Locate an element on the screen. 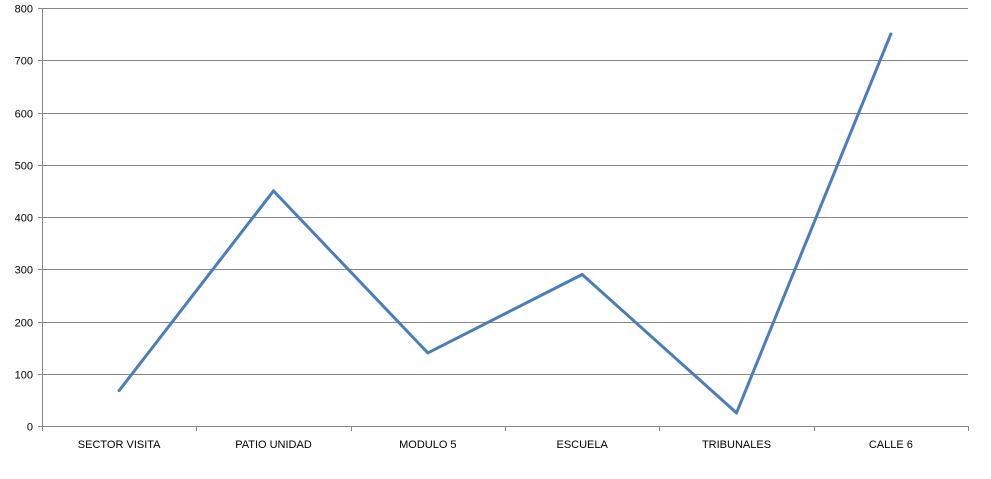 The width and height of the screenshot is (991, 479). x-tick-label: TRIBUNALES is located at coordinates (736, 445).